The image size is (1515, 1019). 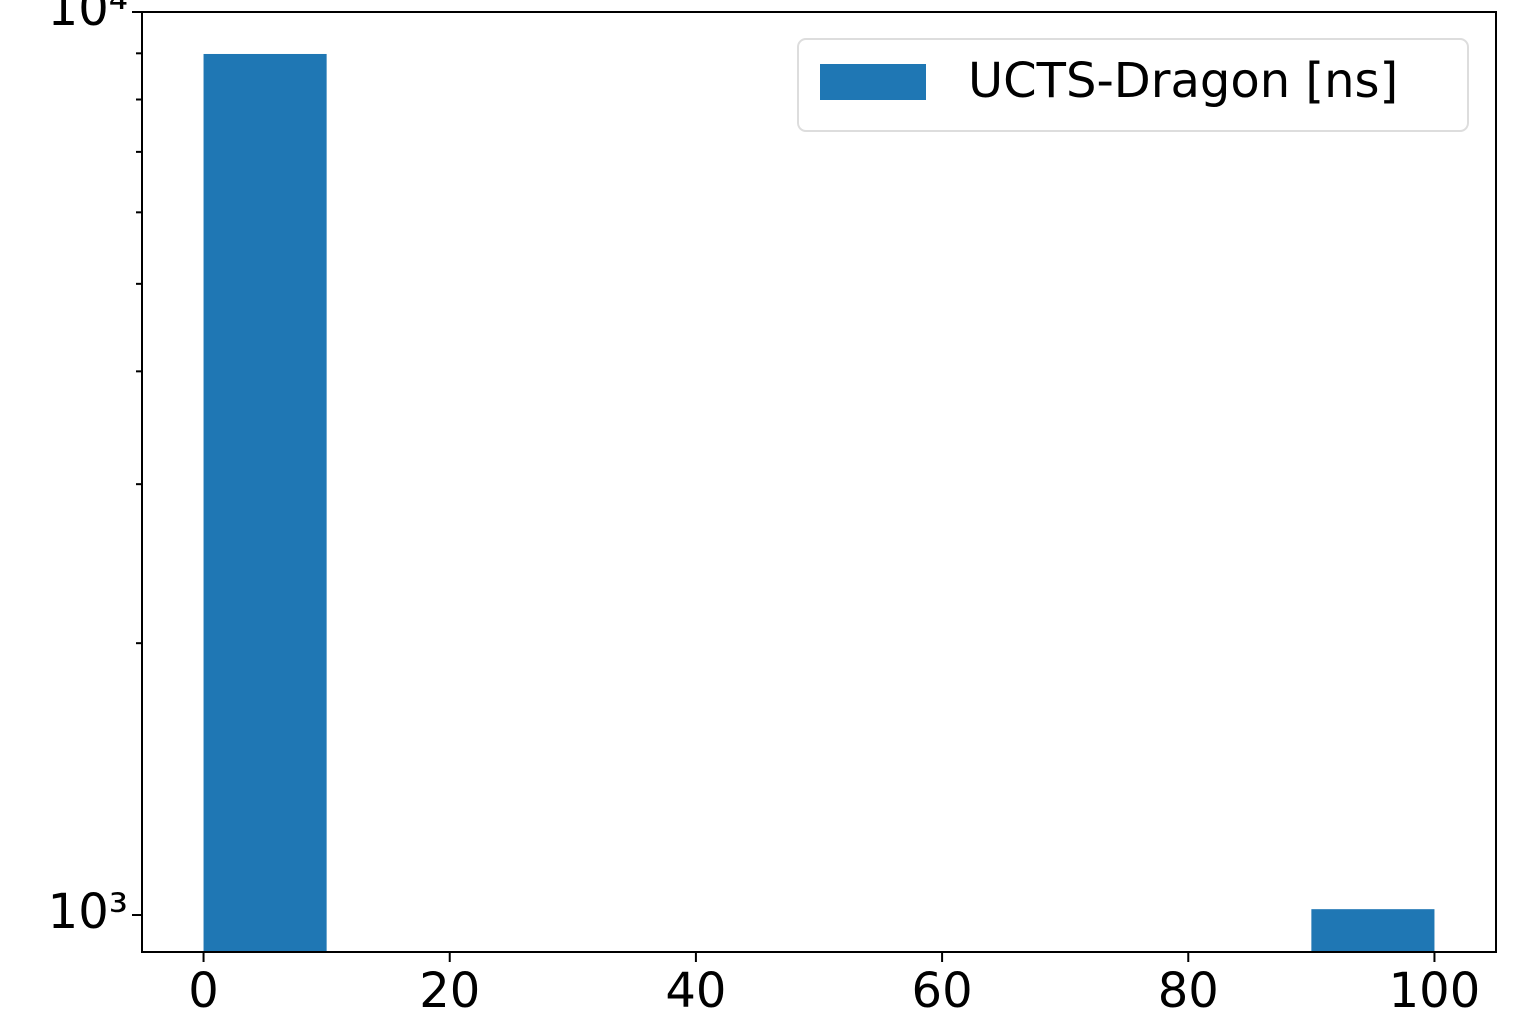 What do you see at coordinates (695, 991) in the screenshot?
I see `x-tick-label: 40` at bounding box center [695, 991].